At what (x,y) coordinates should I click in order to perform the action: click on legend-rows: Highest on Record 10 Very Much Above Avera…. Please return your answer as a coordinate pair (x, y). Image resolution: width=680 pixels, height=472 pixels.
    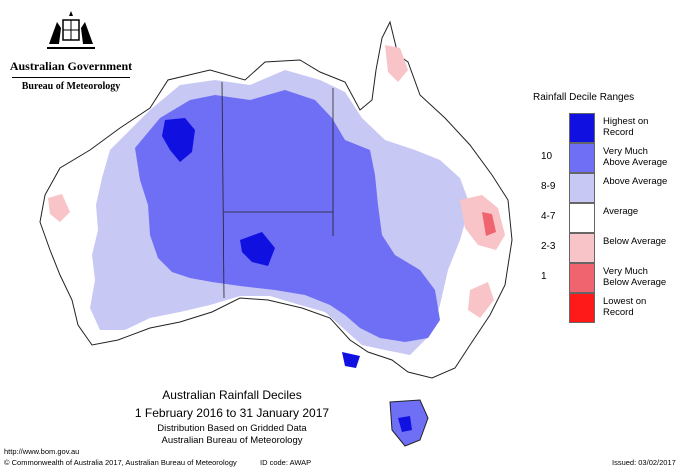
    Looking at the image, I should click on (603, 218).